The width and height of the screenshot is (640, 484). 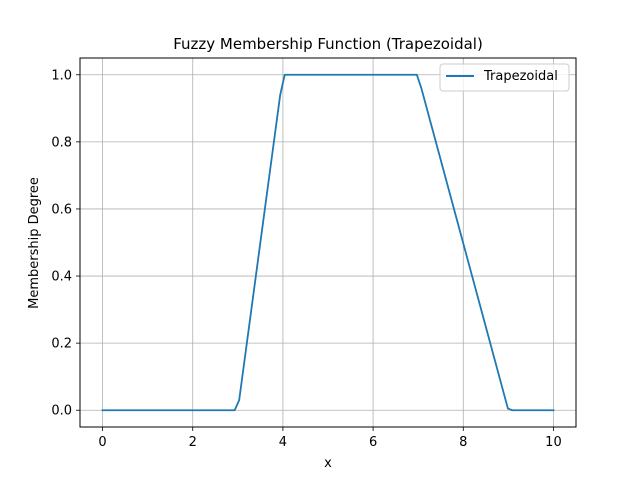 I want to click on y-tick-label: 0.6, so click(x=61, y=209).